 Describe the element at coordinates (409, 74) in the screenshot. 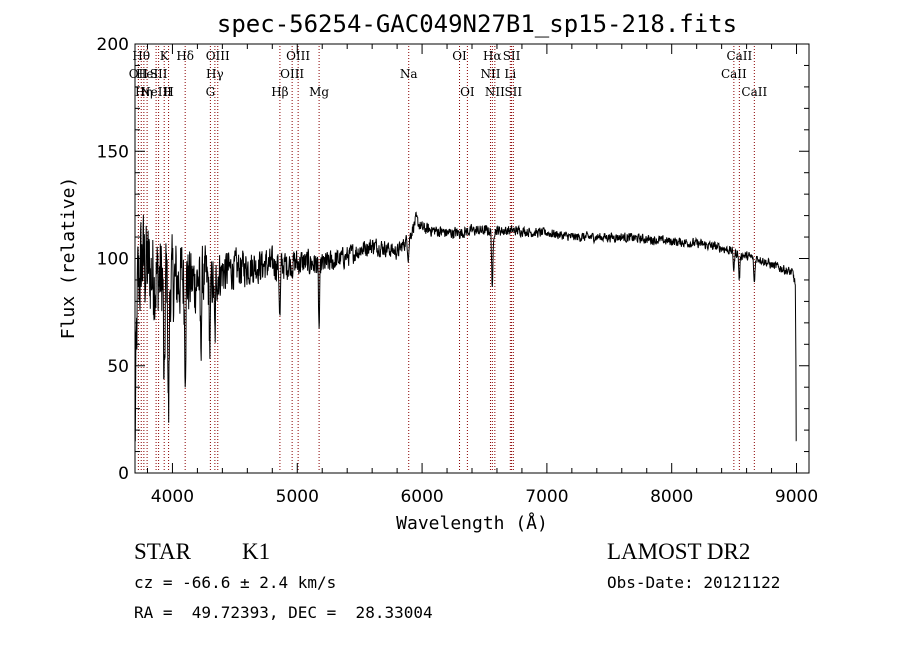

I see `line-marker-label: Na` at that location.